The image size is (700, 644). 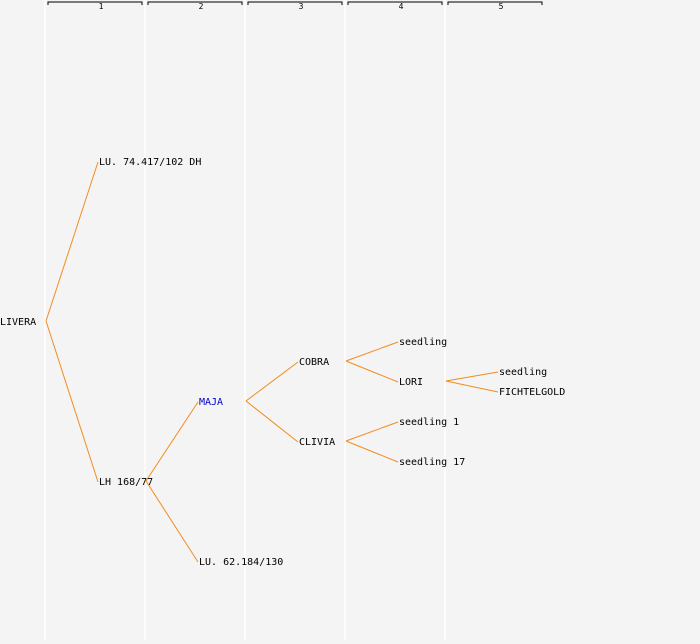 What do you see at coordinates (126, 482) in the screenshot?
I see `node-lh-168: LH 168/77` at bounding box center [126, 482].